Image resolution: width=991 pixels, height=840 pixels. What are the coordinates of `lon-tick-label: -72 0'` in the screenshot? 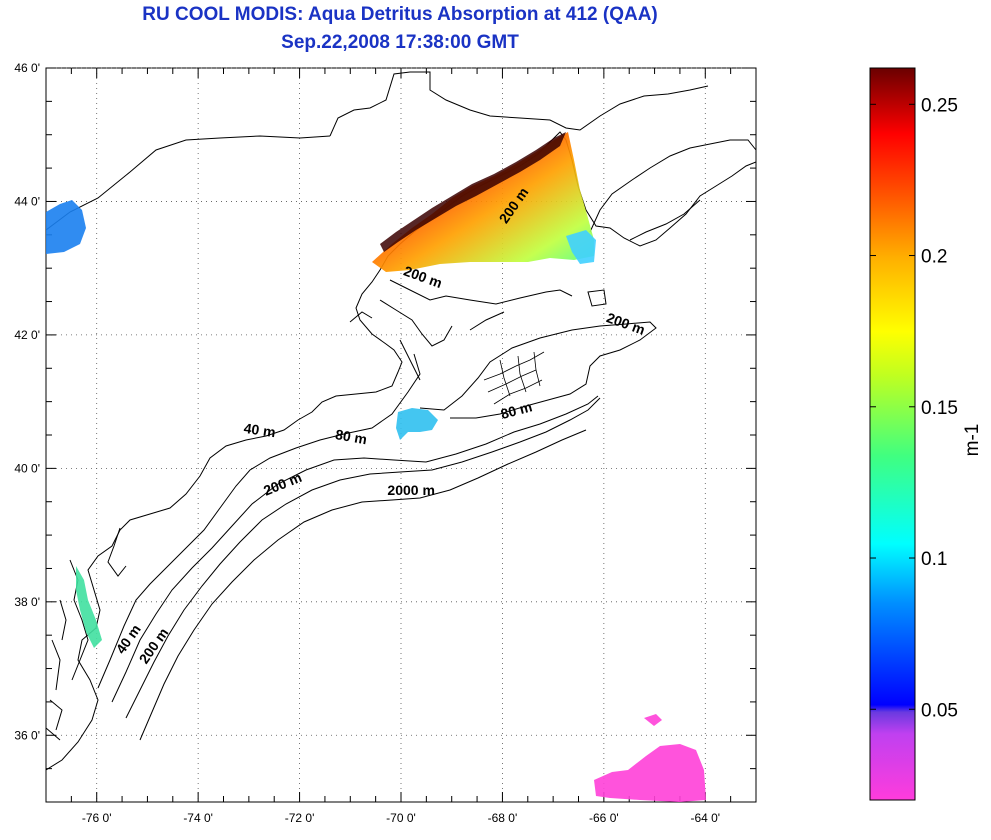 It's located at (300, 818).